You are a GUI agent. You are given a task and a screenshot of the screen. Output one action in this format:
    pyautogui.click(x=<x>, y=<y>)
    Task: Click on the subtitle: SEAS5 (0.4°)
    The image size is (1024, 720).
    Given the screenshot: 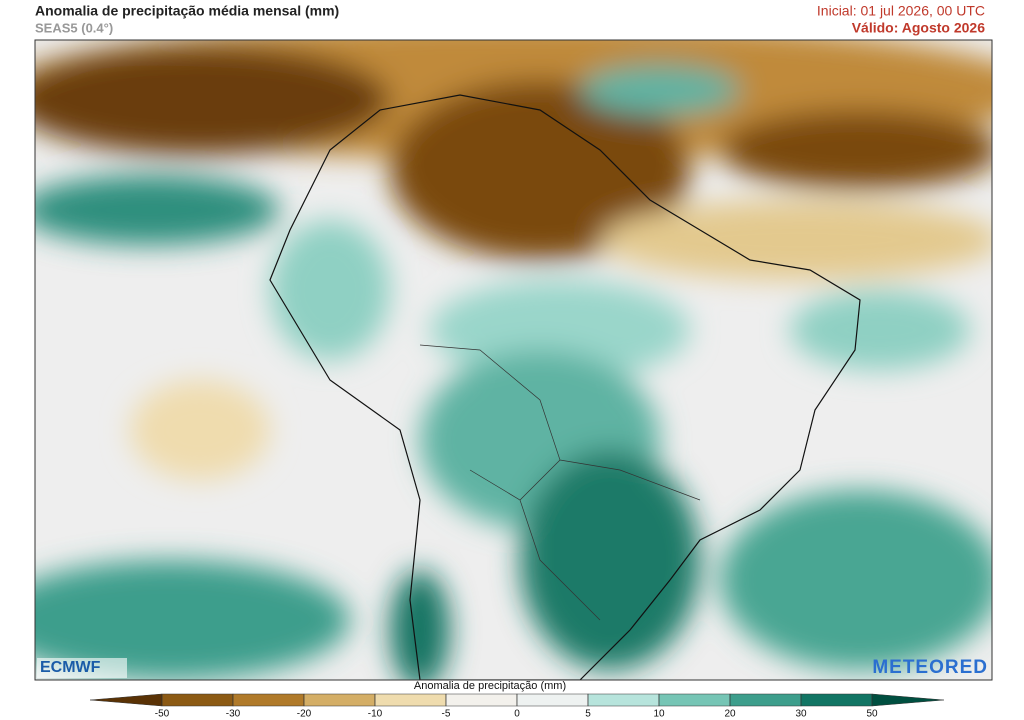 What is the action you would take?
    pyautogui.click(x=74, y=27)
    